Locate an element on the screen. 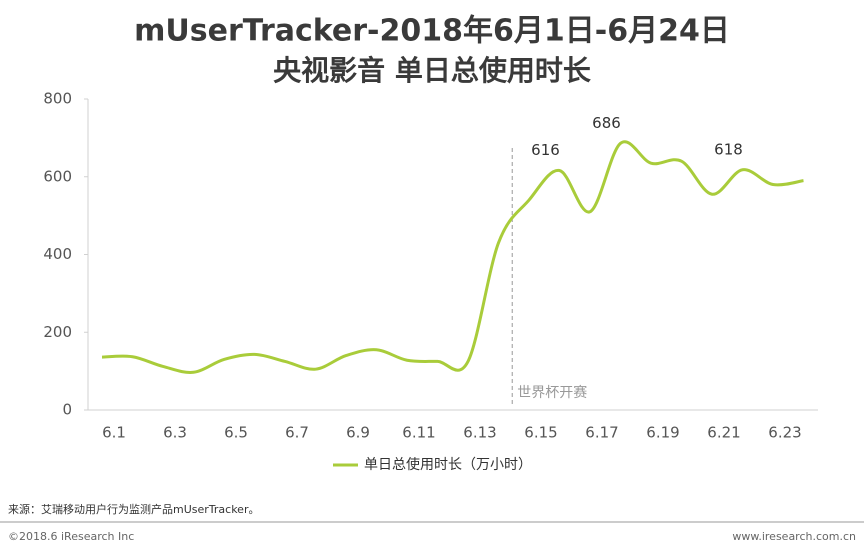 The width and height of the screenshot is (864, 549). legend-label: 单日总使用时长（万小时） is located at coordinates (448, 464).